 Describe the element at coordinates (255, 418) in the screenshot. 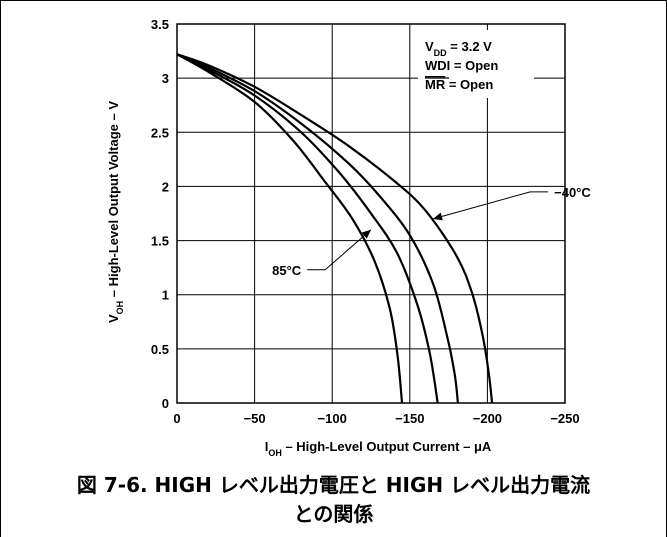

I see `x-tick-label-1: −50` at that location.